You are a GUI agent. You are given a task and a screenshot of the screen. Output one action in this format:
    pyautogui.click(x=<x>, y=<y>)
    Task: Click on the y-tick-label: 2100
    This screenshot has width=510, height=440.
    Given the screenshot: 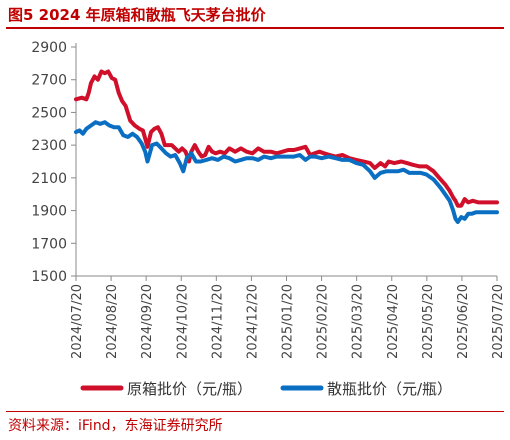 What is the action you would take?
    pyautogui.click(x=49, y=179)
    